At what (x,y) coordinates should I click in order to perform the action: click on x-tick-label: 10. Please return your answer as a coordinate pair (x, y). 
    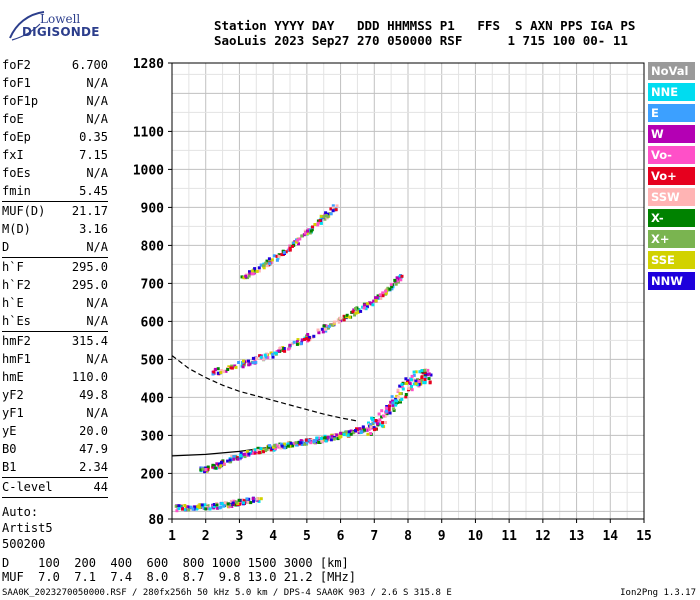
    Looking at the image, I should click on (476, 536).